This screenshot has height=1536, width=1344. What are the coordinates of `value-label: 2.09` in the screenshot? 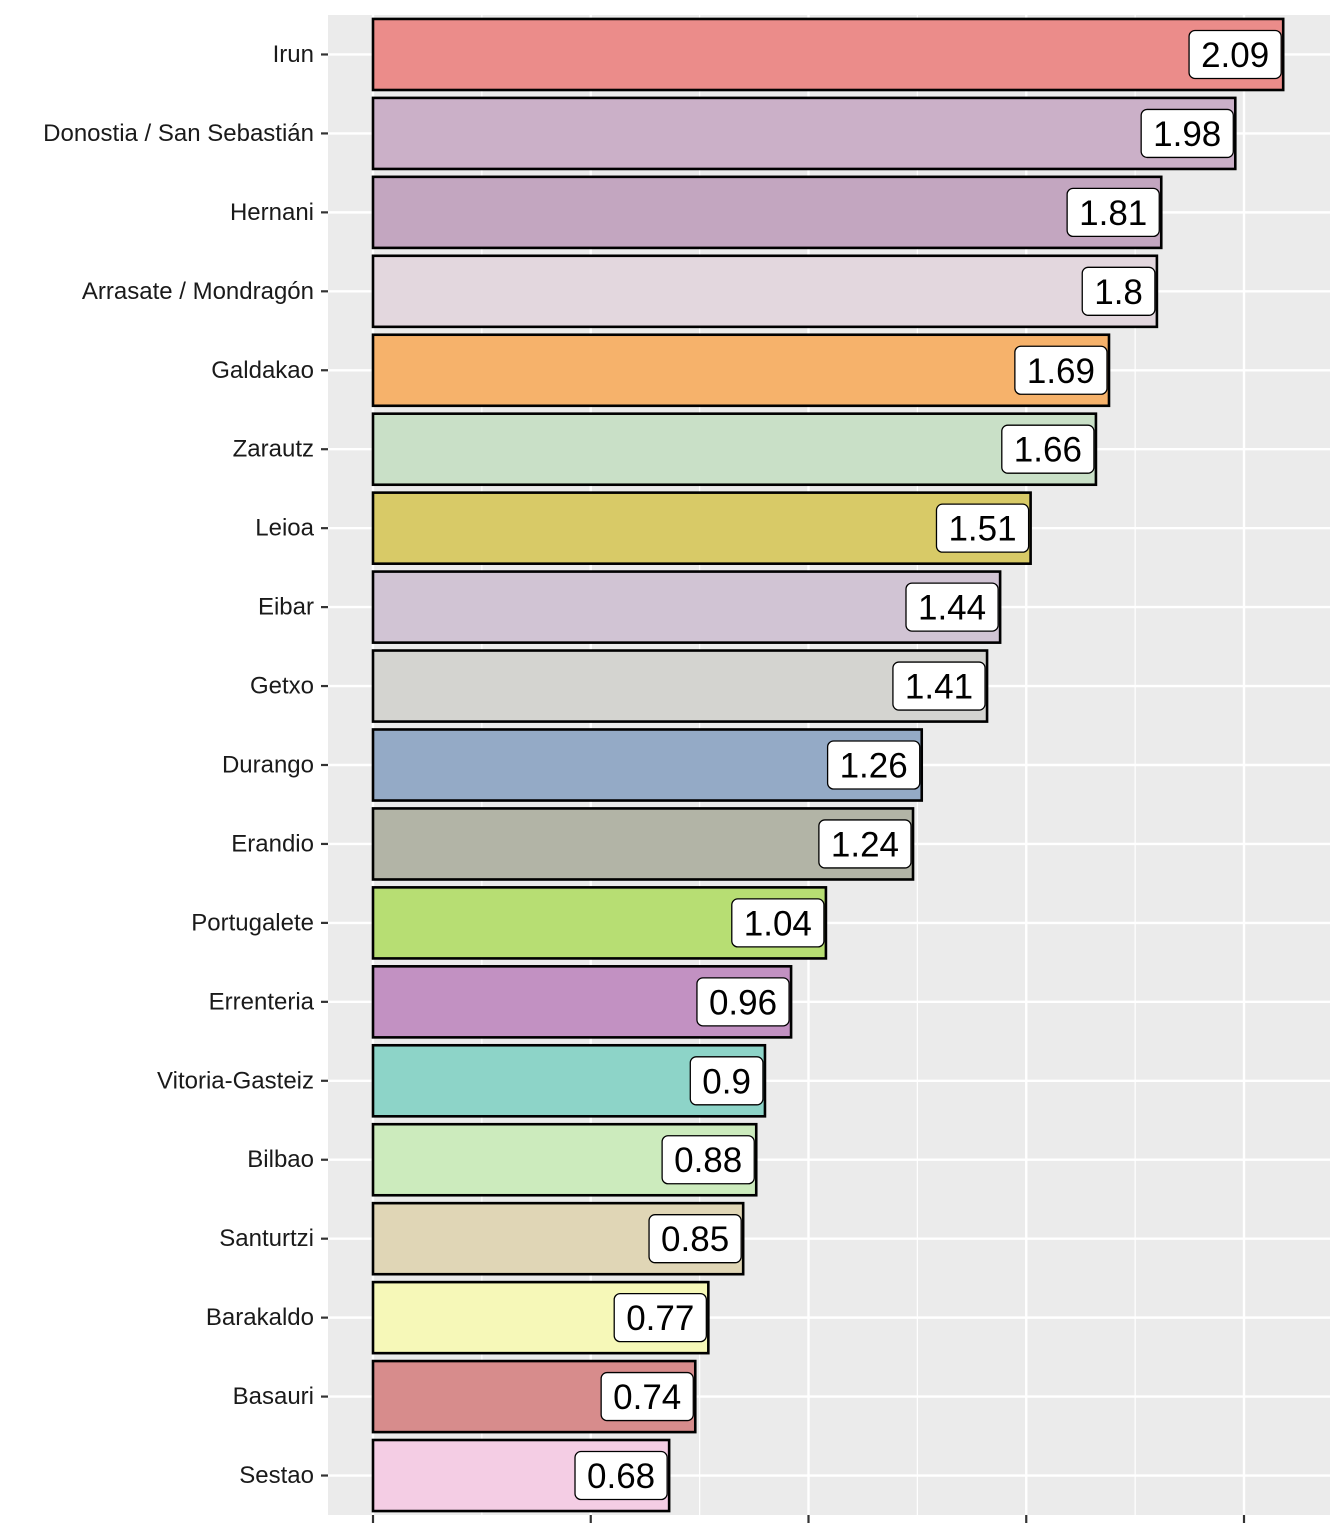 It's located at (1235, 55).